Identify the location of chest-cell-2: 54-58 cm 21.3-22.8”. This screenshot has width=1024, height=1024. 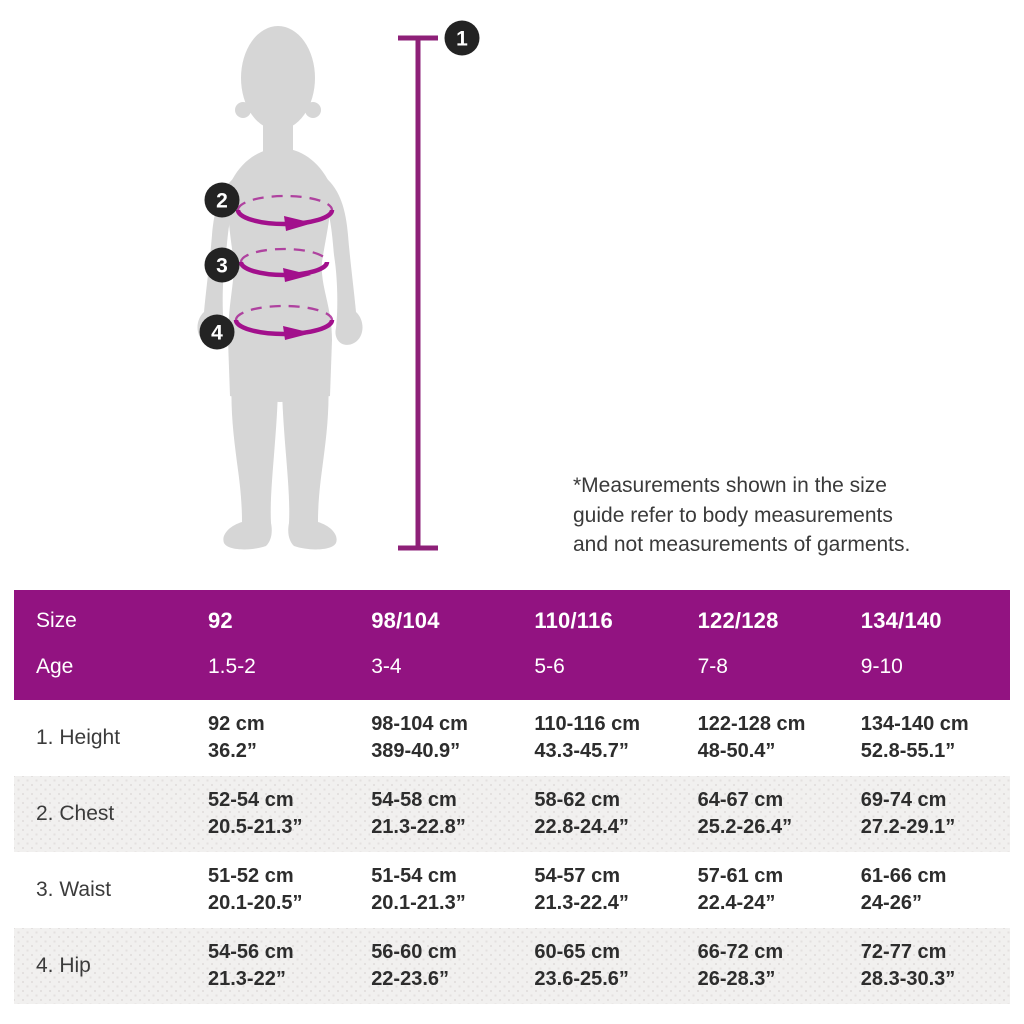
(438, 814).